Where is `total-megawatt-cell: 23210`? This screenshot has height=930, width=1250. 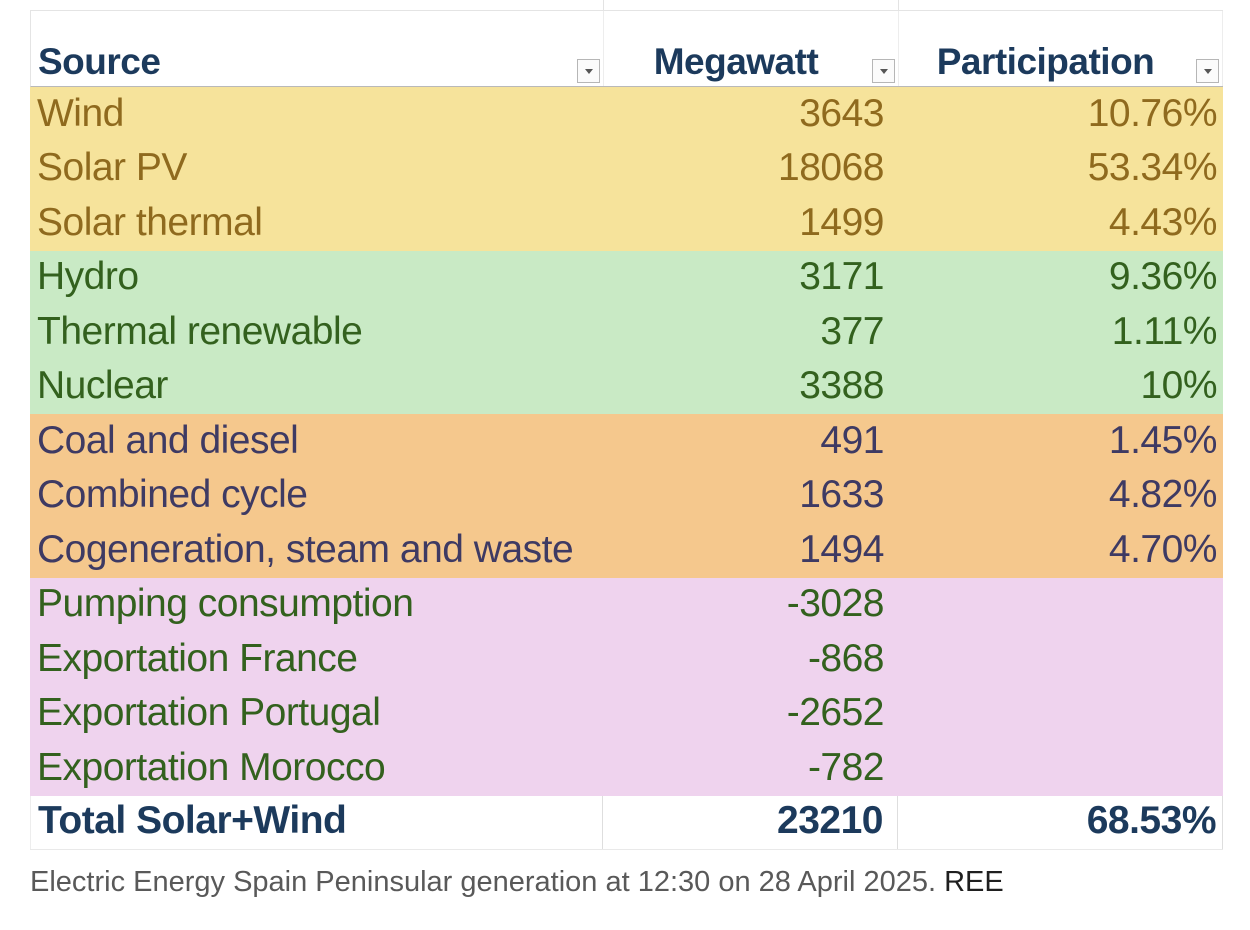
total-megawatt-cell: 23210 is located at coordinates (750, 822).